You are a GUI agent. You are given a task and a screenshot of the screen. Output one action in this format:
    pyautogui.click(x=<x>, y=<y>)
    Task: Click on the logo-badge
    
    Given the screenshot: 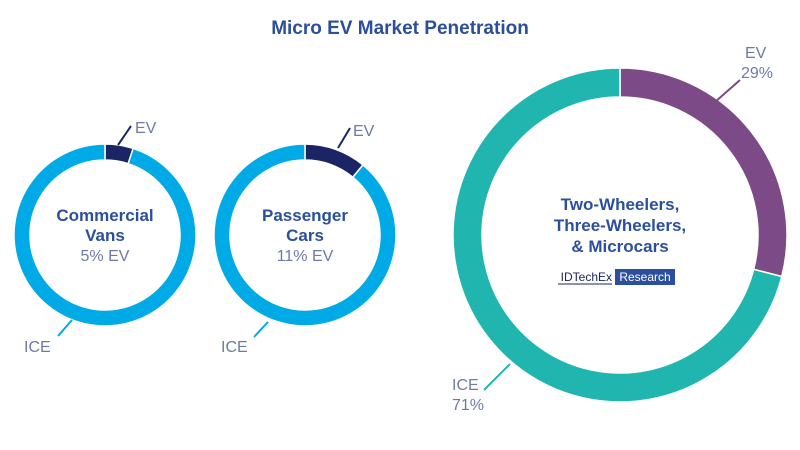 What is the action you would take?
    pyautogui.click(x=645, y=277)
    